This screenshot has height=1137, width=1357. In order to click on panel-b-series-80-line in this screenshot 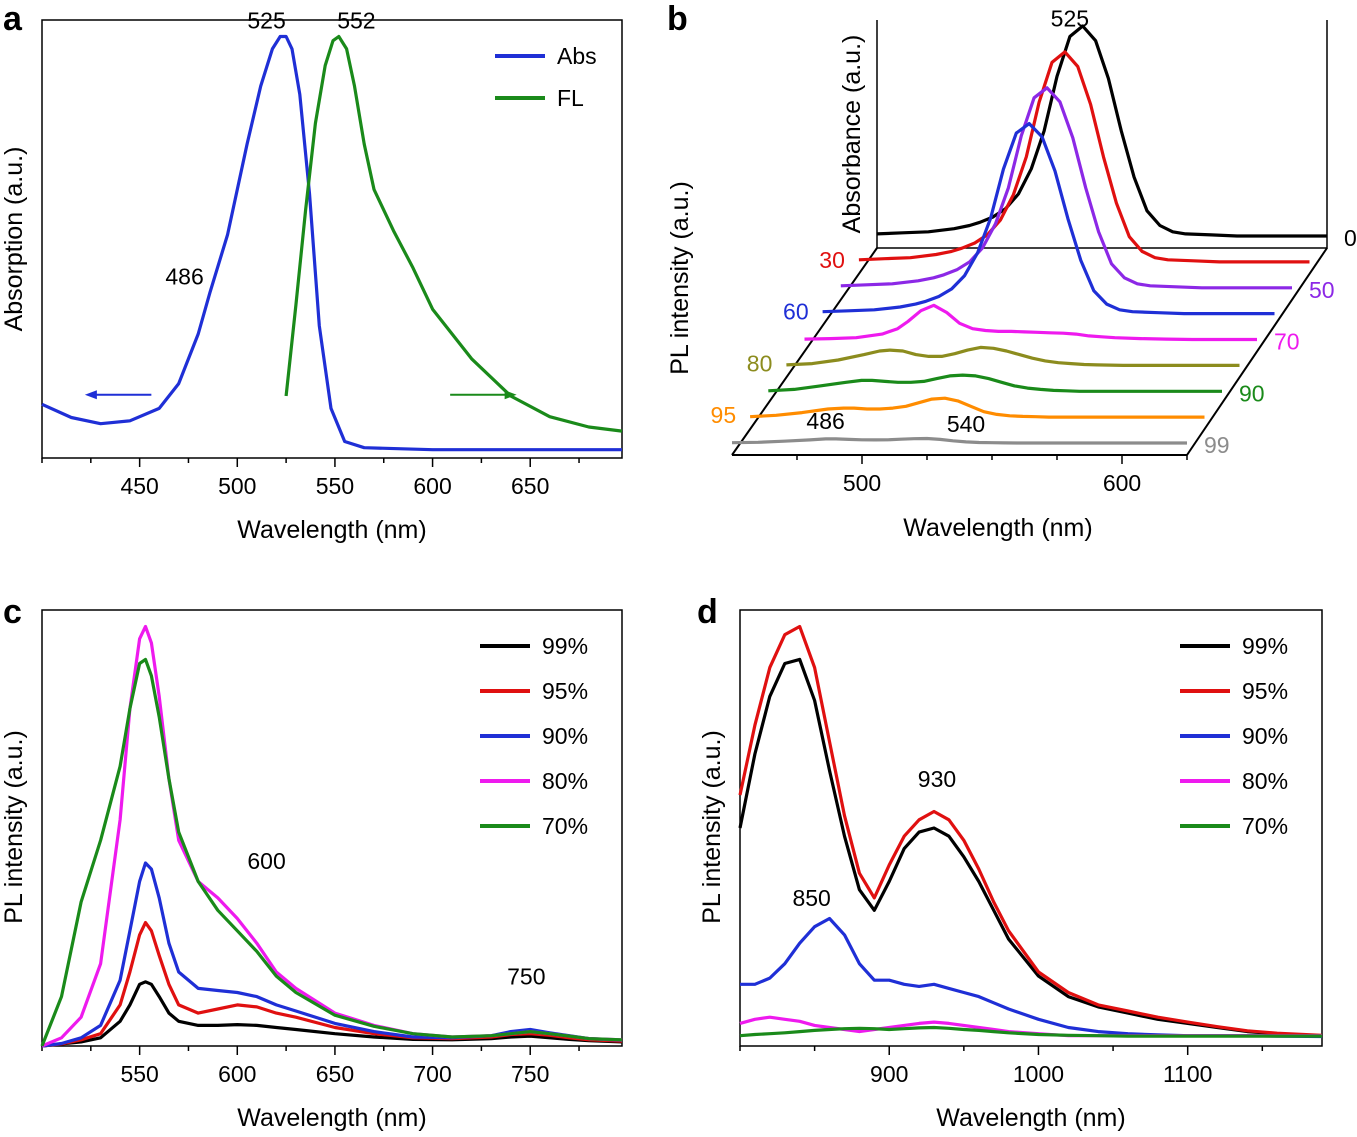, I will do `click(1013, 356)`.